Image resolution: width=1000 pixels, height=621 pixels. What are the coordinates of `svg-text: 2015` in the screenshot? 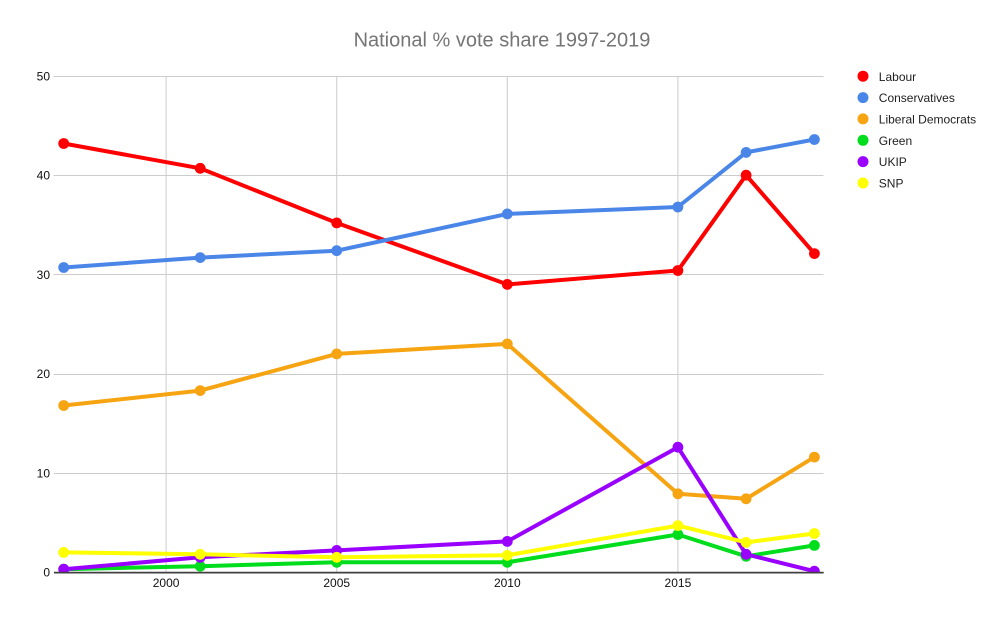 It's located at (678, 583).